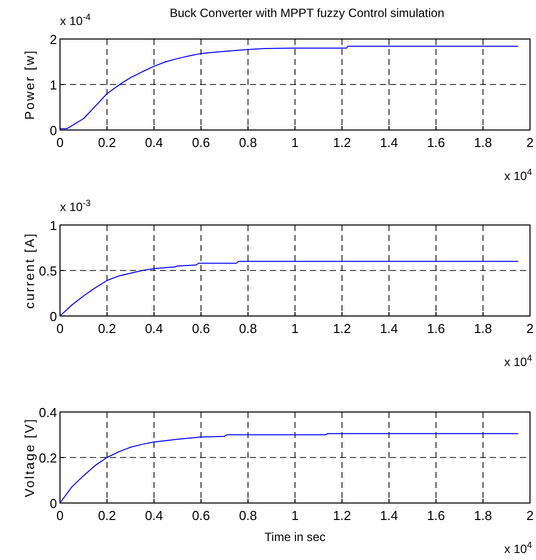 The height and width of the screenshot is (560, 536). What do you see at coordinates (295, 537) in the screenshot?
I see `x-axis-title: Time in sec` at bounding box center [295, 537].